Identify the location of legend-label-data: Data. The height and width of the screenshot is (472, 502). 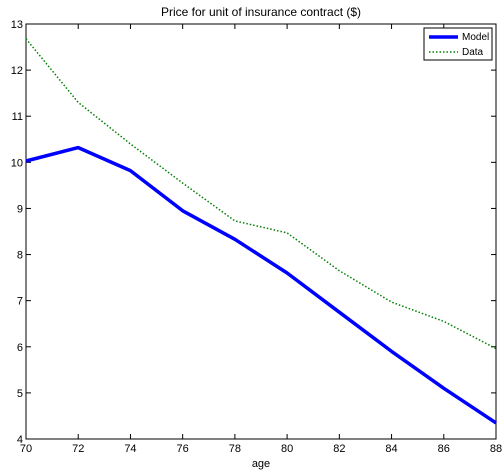
(473, 52).